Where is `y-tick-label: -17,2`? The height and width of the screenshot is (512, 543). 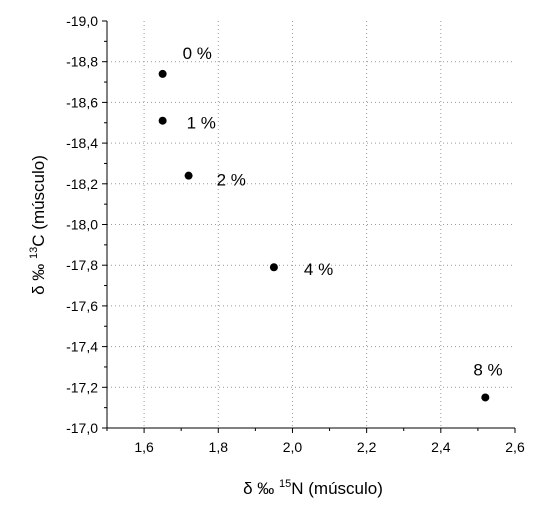
y-tick-label: -17,2 is located at coordinates (82, 387).